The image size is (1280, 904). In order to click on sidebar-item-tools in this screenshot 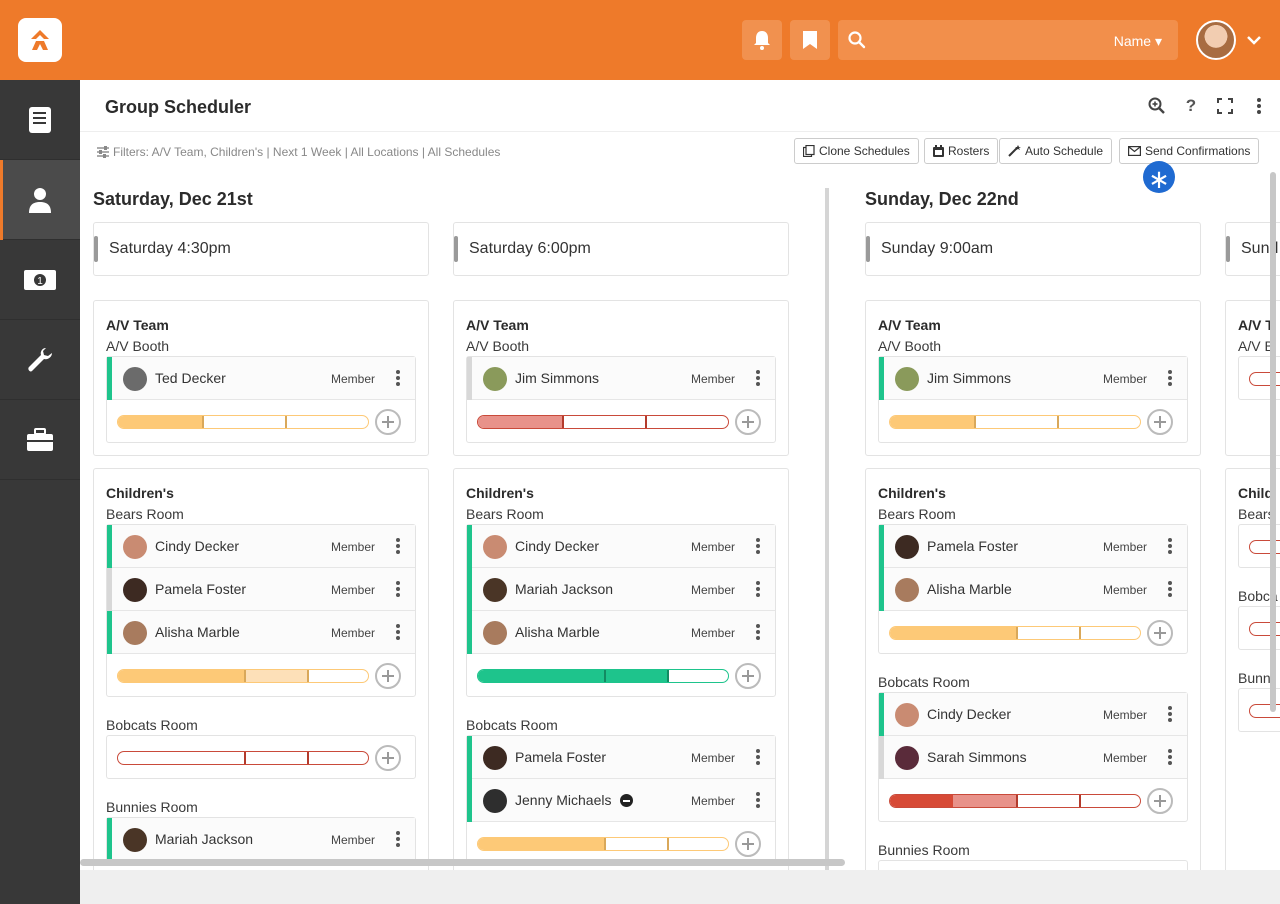, I will do `click(40, 360)`.